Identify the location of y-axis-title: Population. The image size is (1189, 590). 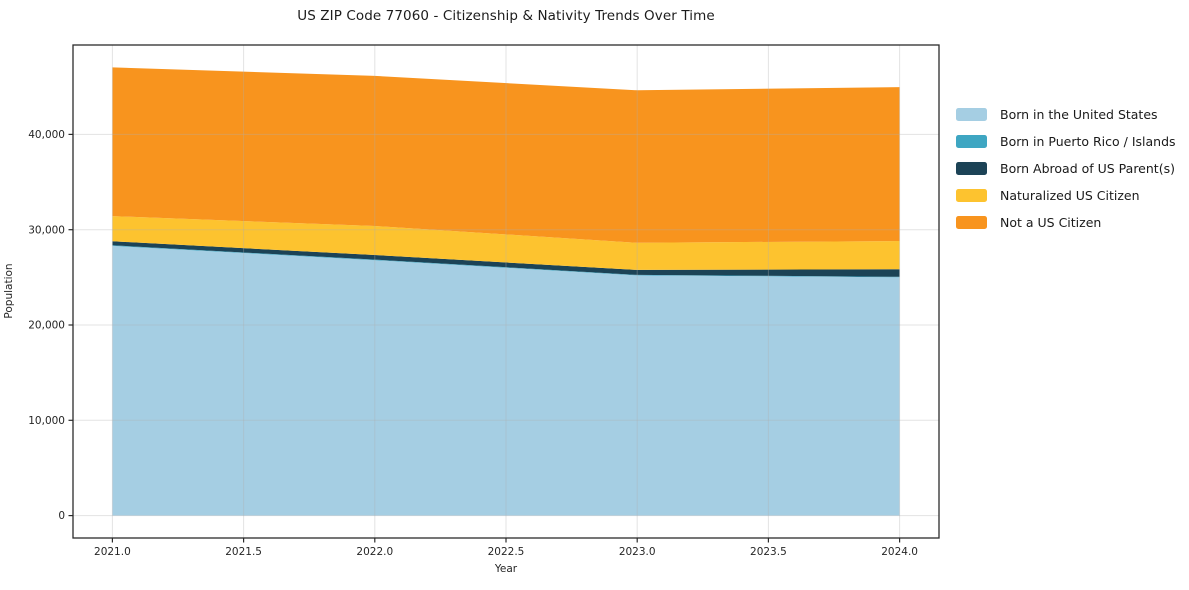
(9, 291).